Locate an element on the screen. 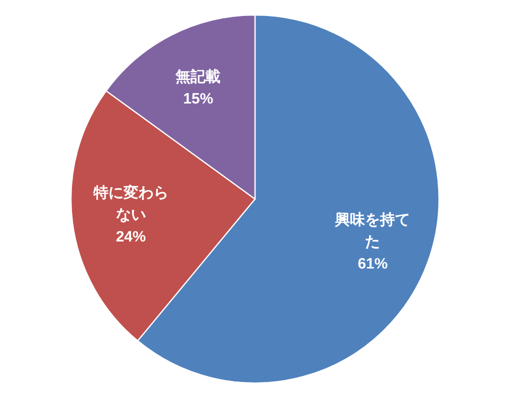  slice-label: 特に変わらない is located at coordinates (130, 203).